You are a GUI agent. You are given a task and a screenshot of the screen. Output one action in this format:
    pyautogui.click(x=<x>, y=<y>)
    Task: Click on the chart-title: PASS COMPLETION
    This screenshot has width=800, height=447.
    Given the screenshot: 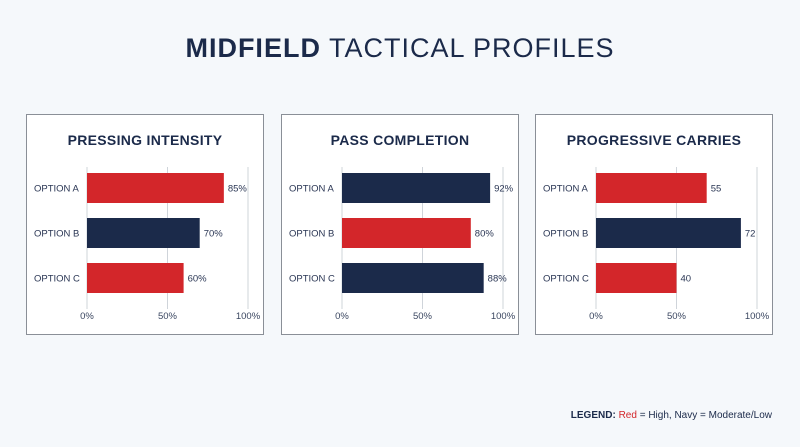 What is the action you would take?
    pyautogui.click(x=400, y=140)
    